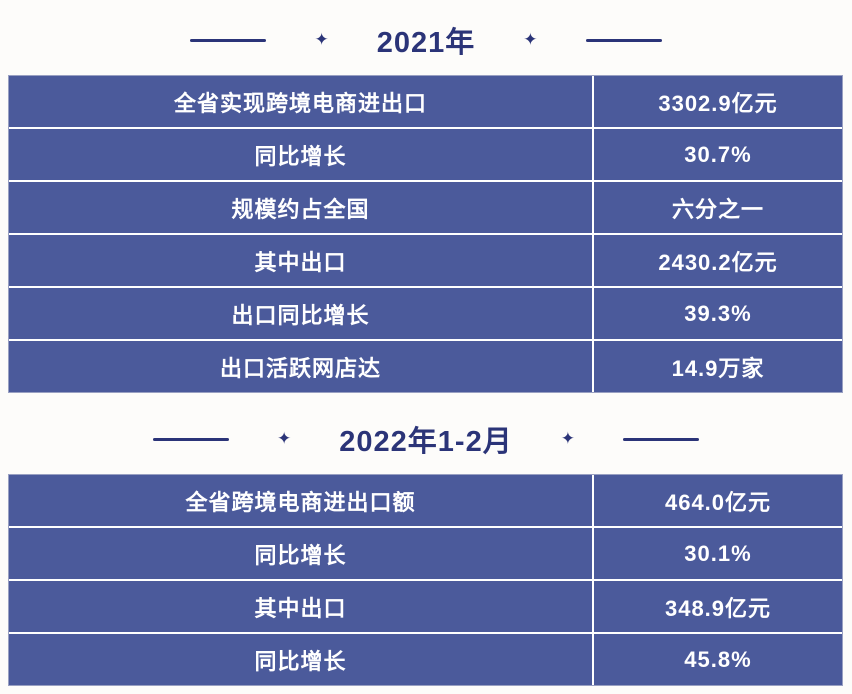  What do you see at coordinates (718, 103) in the screenshot?
I see `metric-value: 3302.9亿元` at bounding box center [718, 103].